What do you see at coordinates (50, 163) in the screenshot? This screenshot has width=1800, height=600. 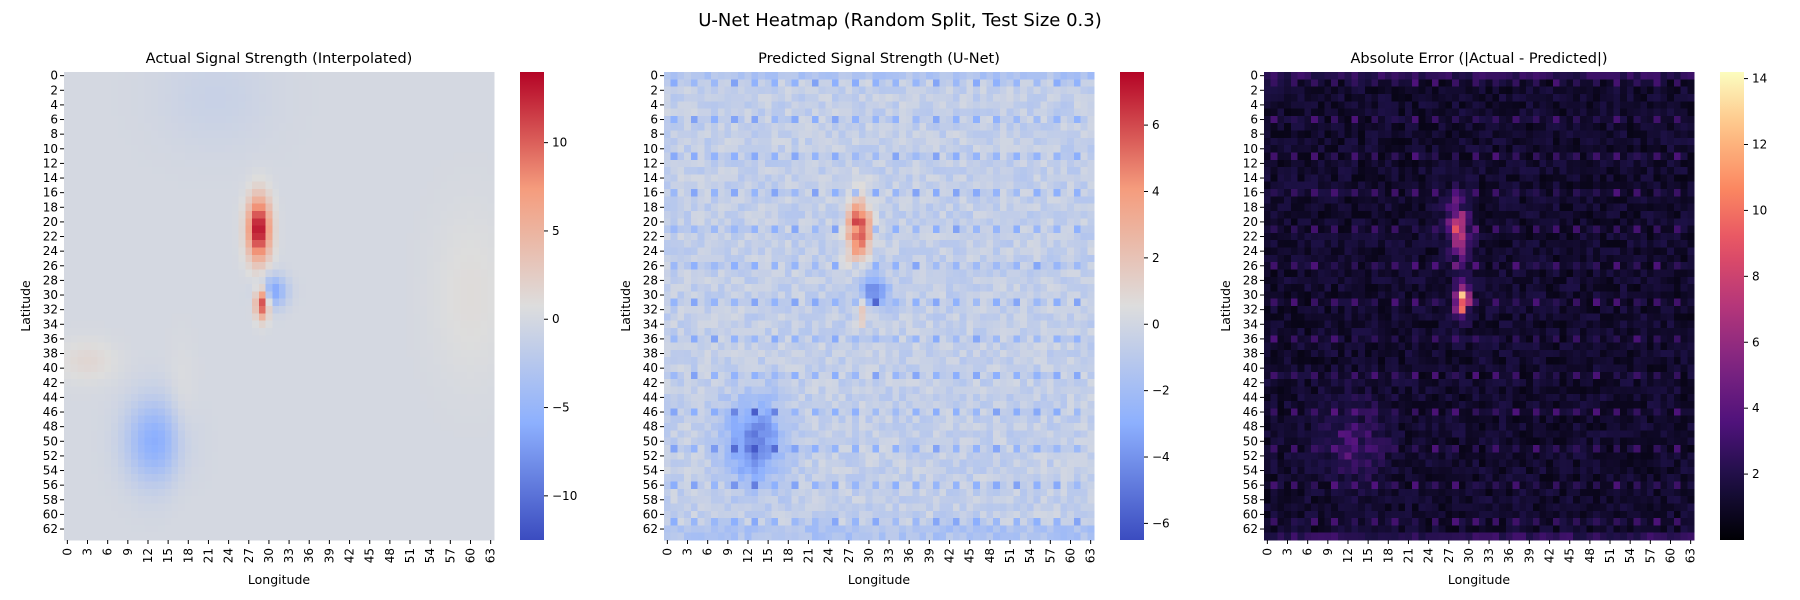 I see `y-tick-label: 12` at bounding box center [50, 163].